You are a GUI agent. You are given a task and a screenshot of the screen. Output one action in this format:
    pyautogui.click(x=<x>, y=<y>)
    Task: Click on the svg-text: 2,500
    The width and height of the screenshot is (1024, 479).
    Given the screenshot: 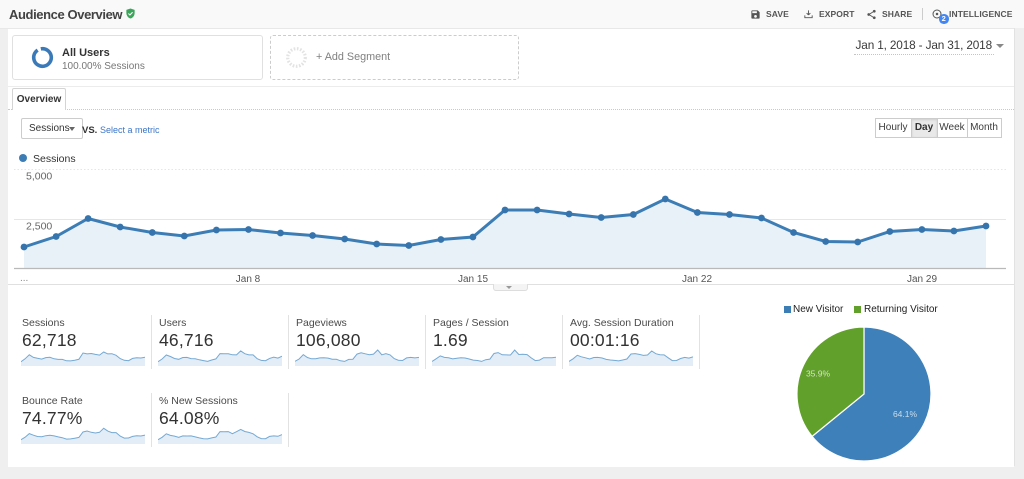 What is the action you would take?
    pyautogui.click(x=39, y=227)
    